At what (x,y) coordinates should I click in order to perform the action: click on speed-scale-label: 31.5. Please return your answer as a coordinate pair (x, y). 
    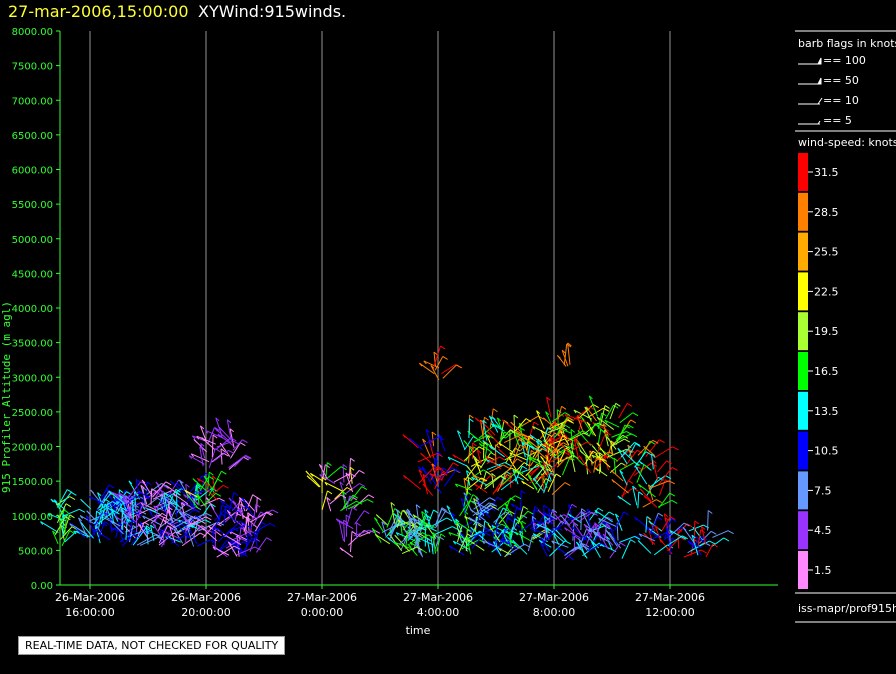
    Looking at the image, I should click on (826, 172).